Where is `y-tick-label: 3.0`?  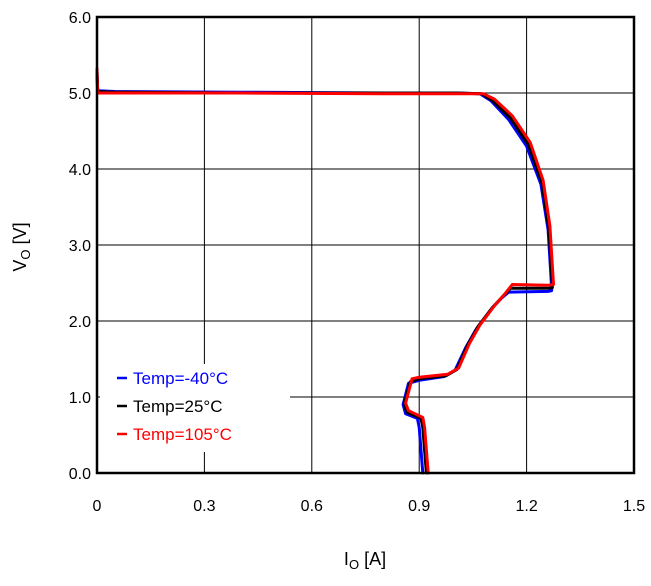
y-tick-label: 3.0 is located at coordinates (80, 246).